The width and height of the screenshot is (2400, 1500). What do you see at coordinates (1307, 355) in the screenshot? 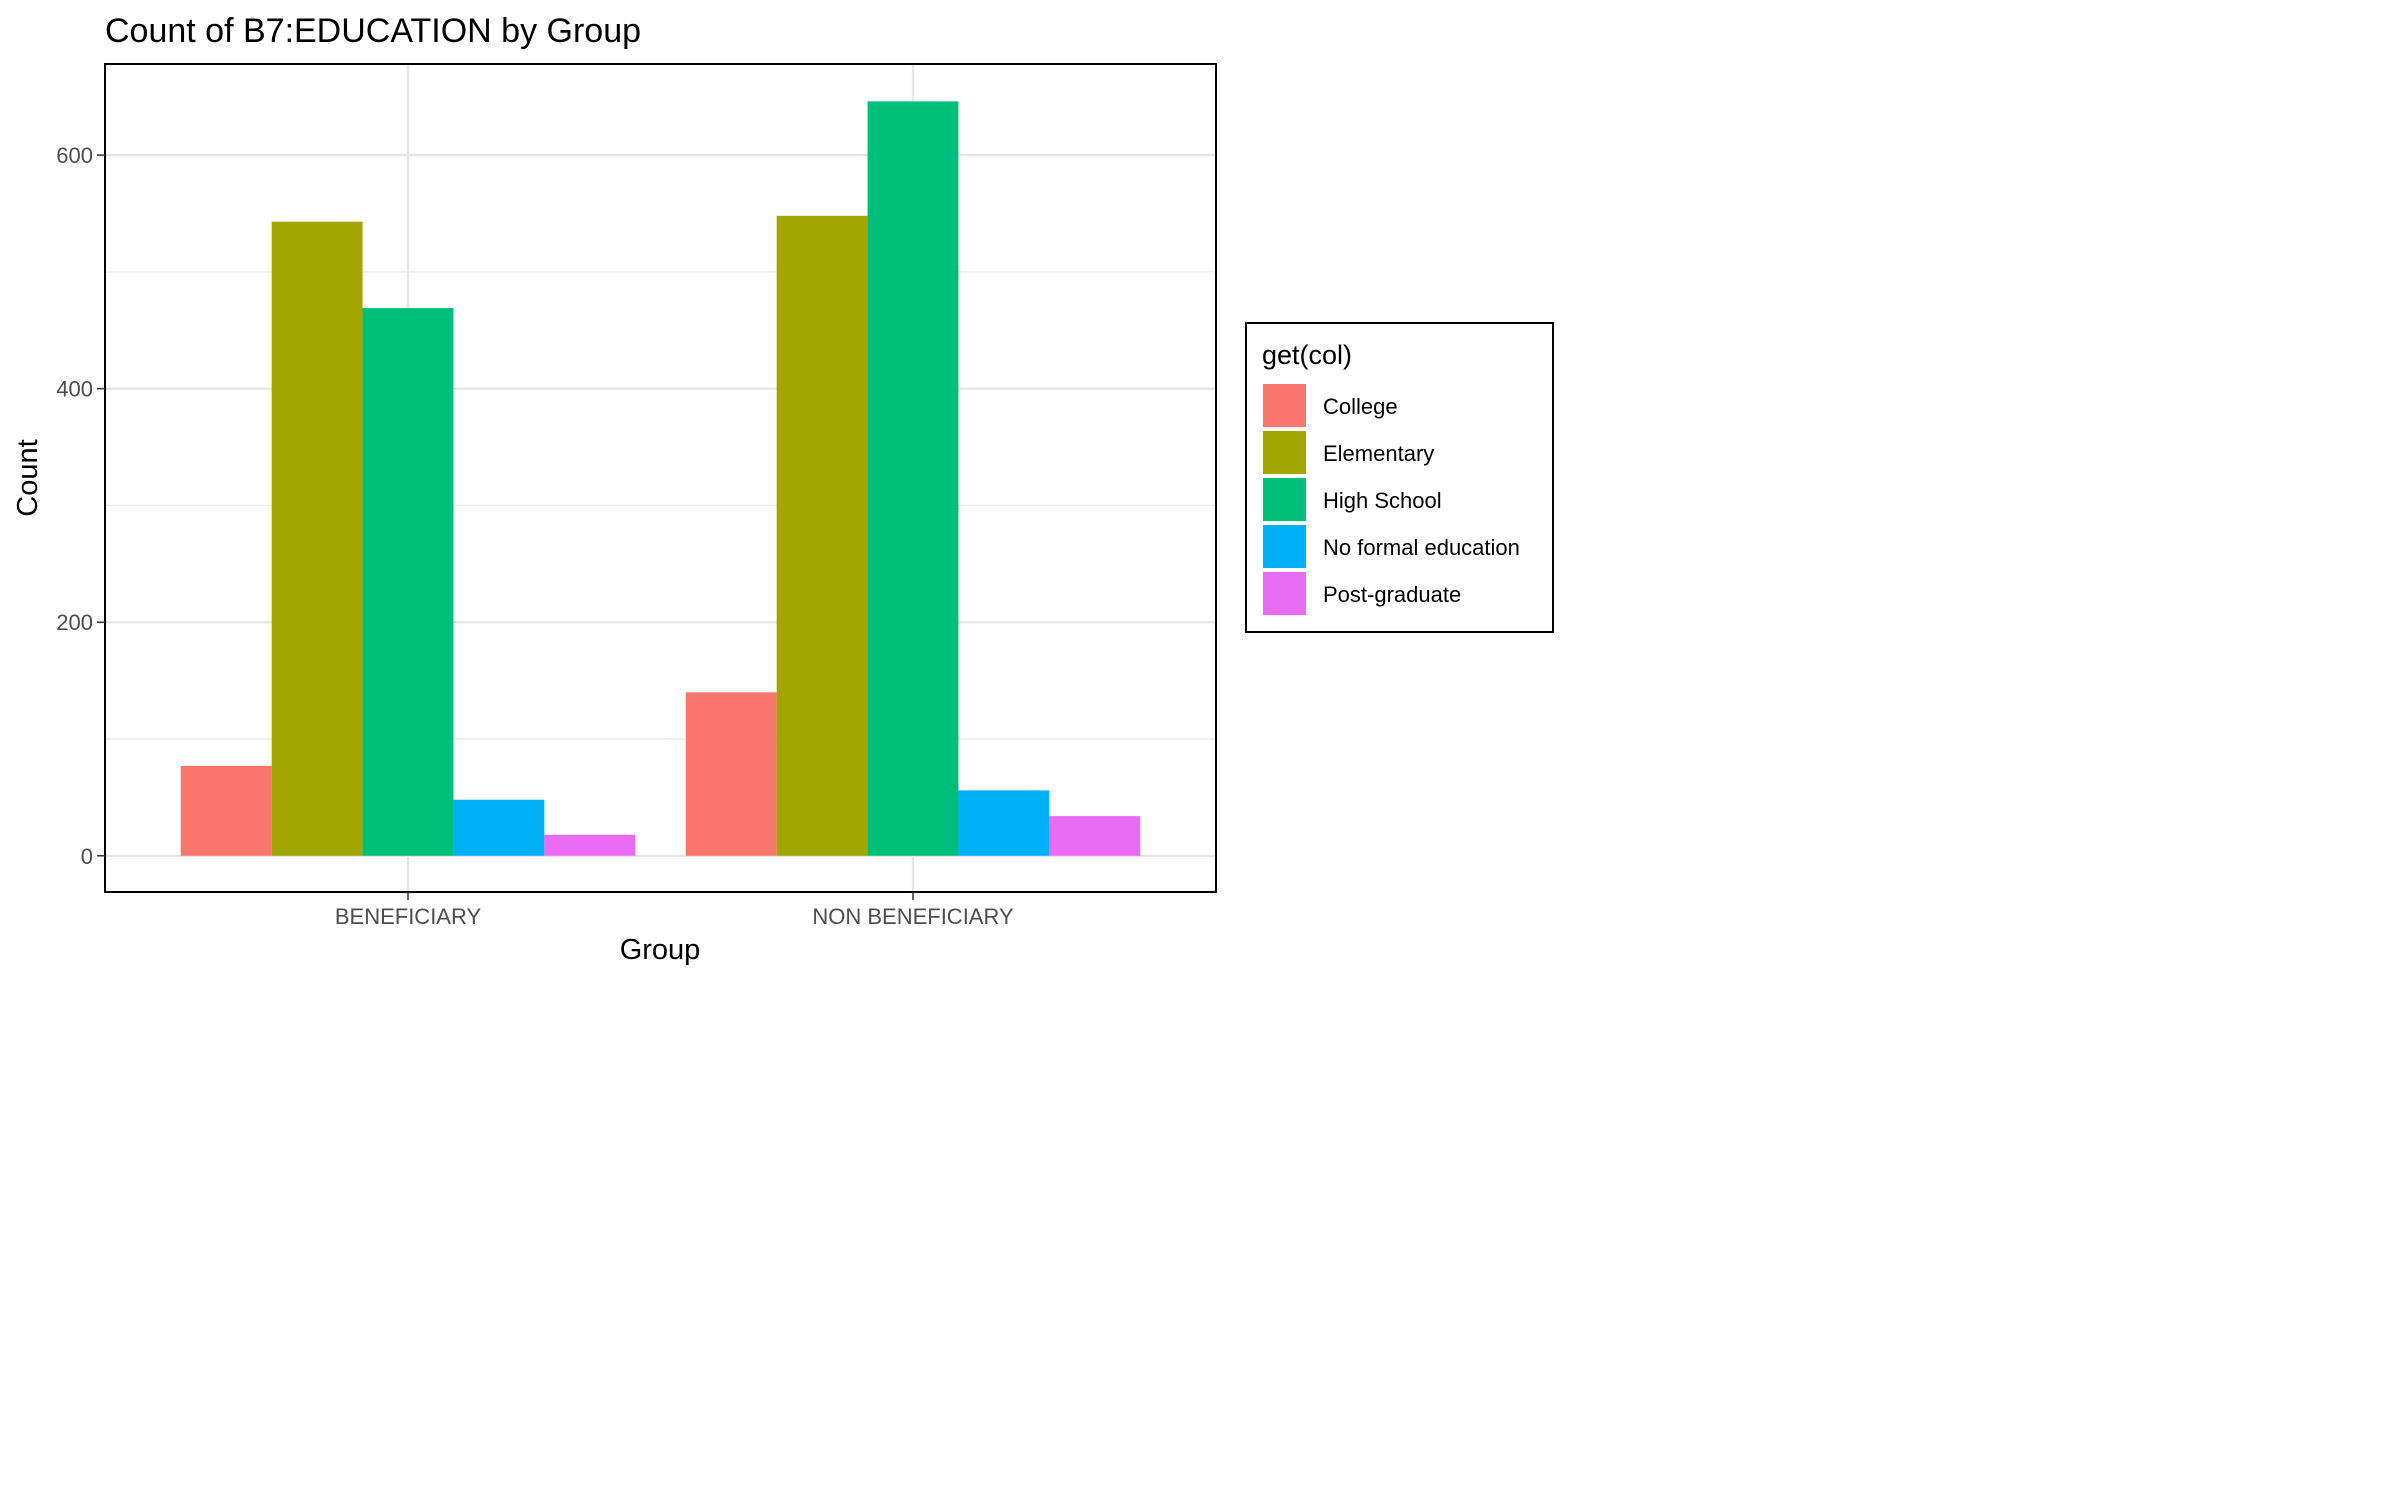
I see `legend-title: get(col)` at bounding box center [1307, 355].